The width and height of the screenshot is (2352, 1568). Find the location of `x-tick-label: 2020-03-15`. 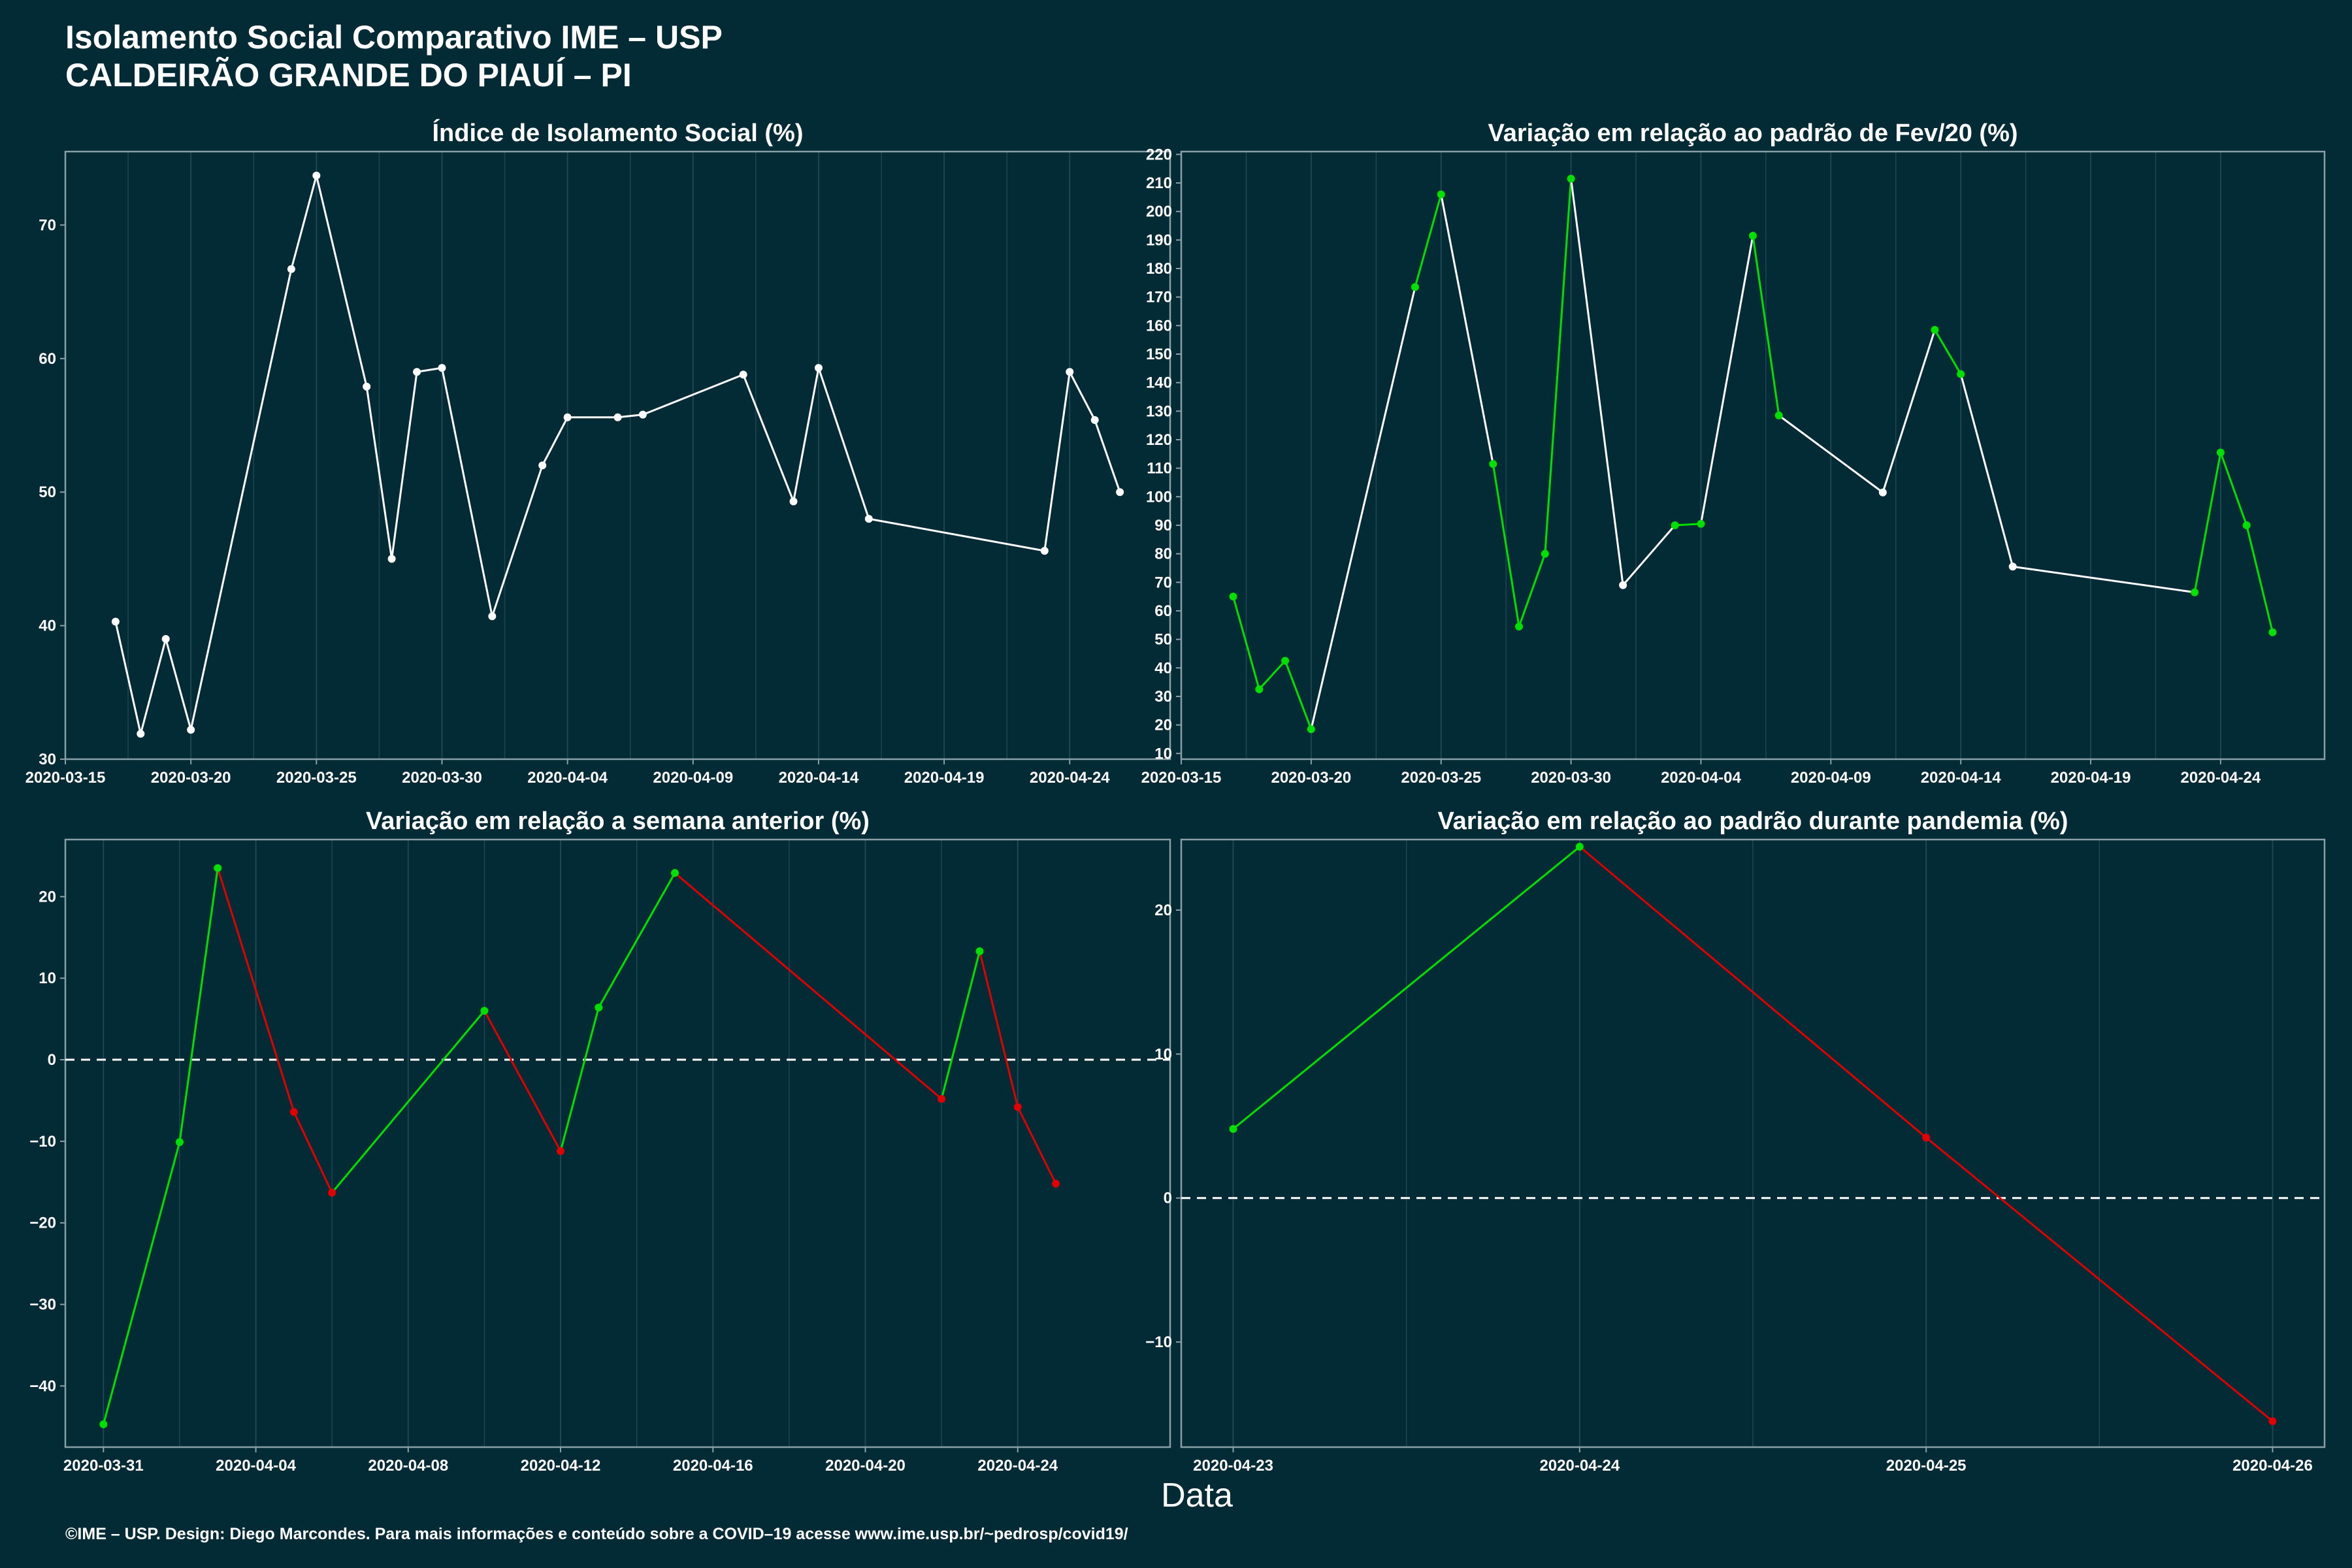

x-tick-label: 2020-03-15 is located at coordinates (1181, 778).